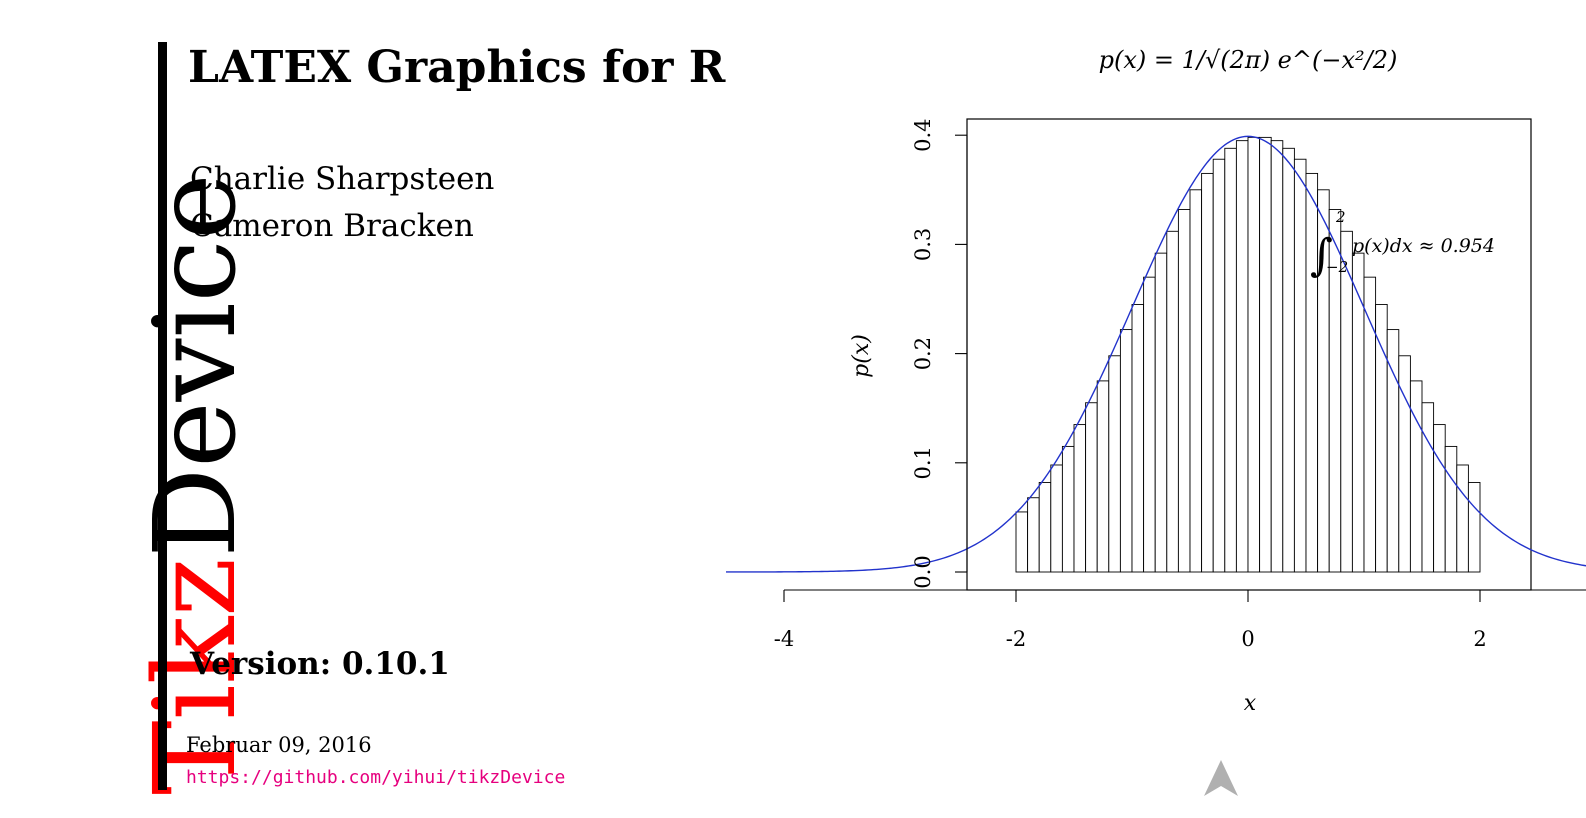  Describe the element at coordinates (332, 226) in the screenshot. I see `author-name: Cameron Bracken` at that location.